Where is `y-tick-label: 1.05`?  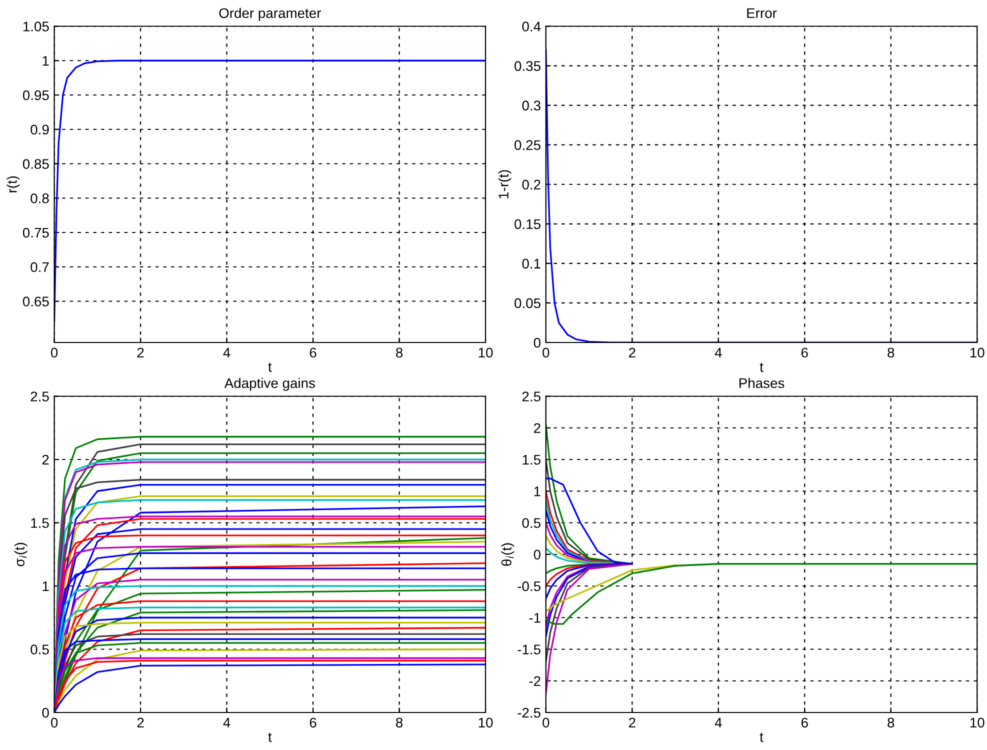 y-tick-label: 1.05 is located at coordinates (36, 27).